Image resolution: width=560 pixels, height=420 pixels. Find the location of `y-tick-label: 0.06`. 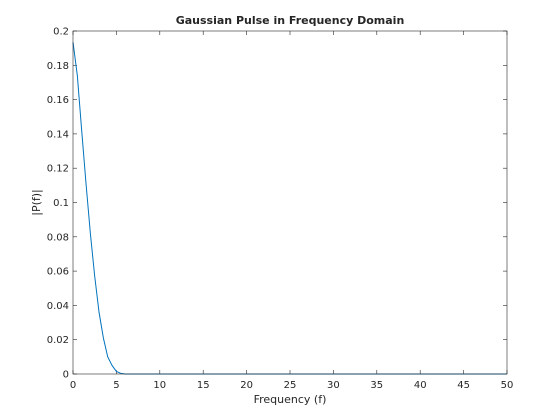

y-tick-label: 0.06 is located at coordinates (58, 272).